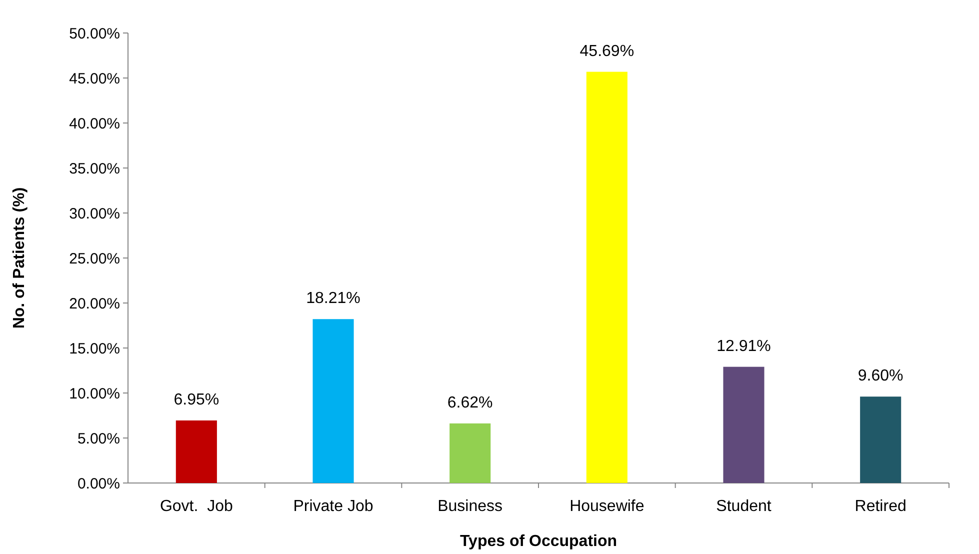  What do you see at coordinates (94, 169) in the screenshot?
I see `y-tick-label: 35.00%` at bounding box center [94, 169].